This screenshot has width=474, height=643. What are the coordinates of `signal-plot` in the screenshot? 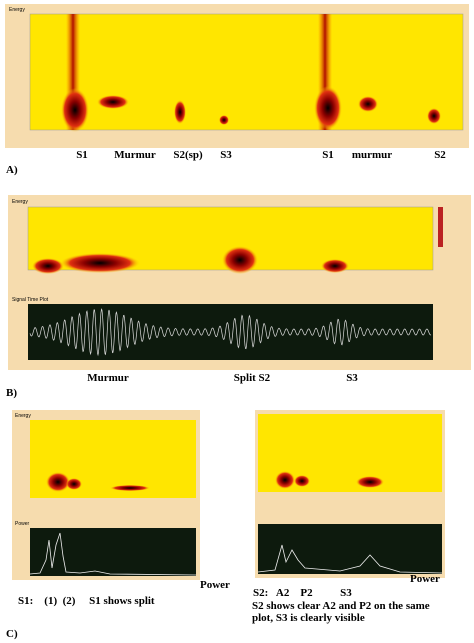 It's located at (230, 332).